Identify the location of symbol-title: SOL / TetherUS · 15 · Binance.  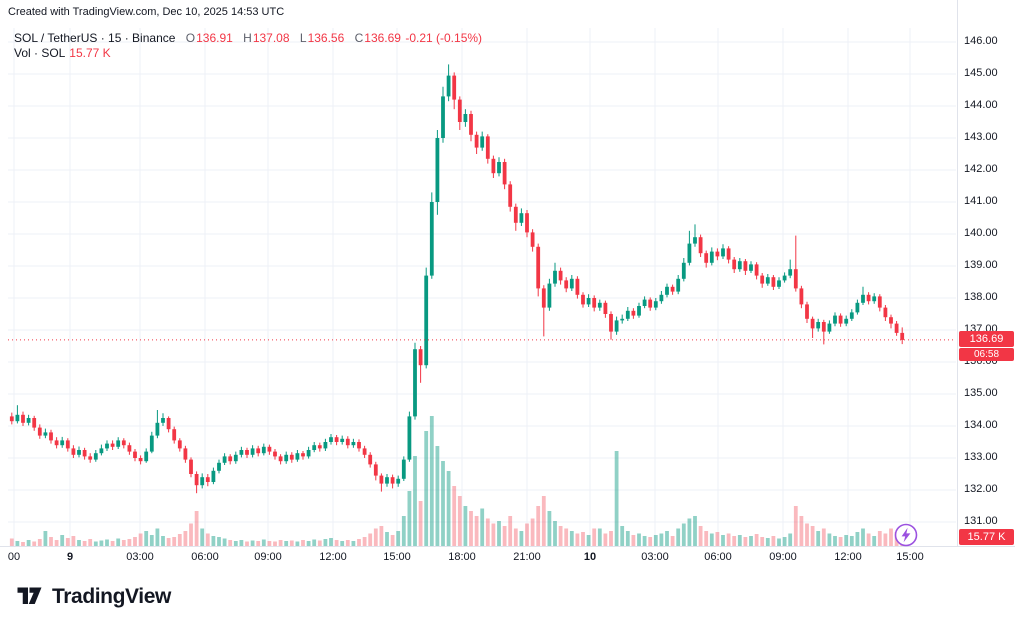
(95, 38).